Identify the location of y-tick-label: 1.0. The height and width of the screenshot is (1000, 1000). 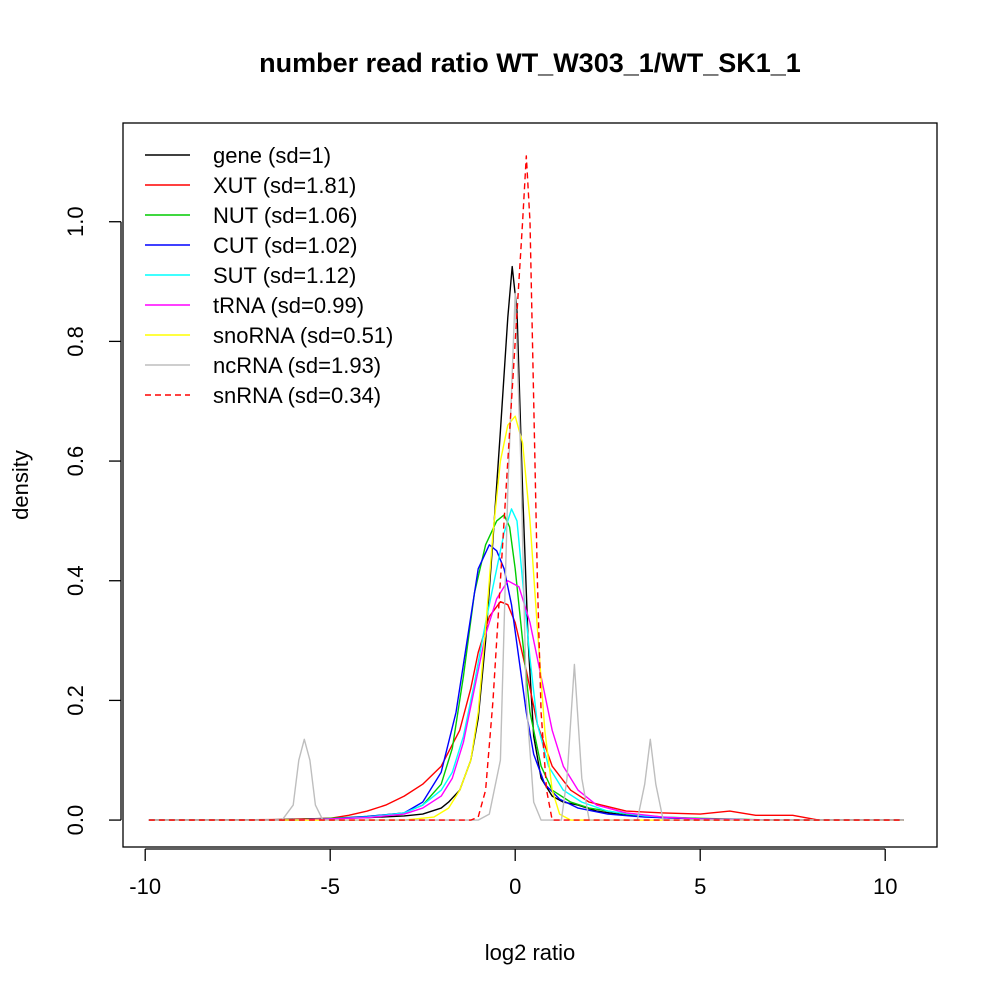
(75, 221).